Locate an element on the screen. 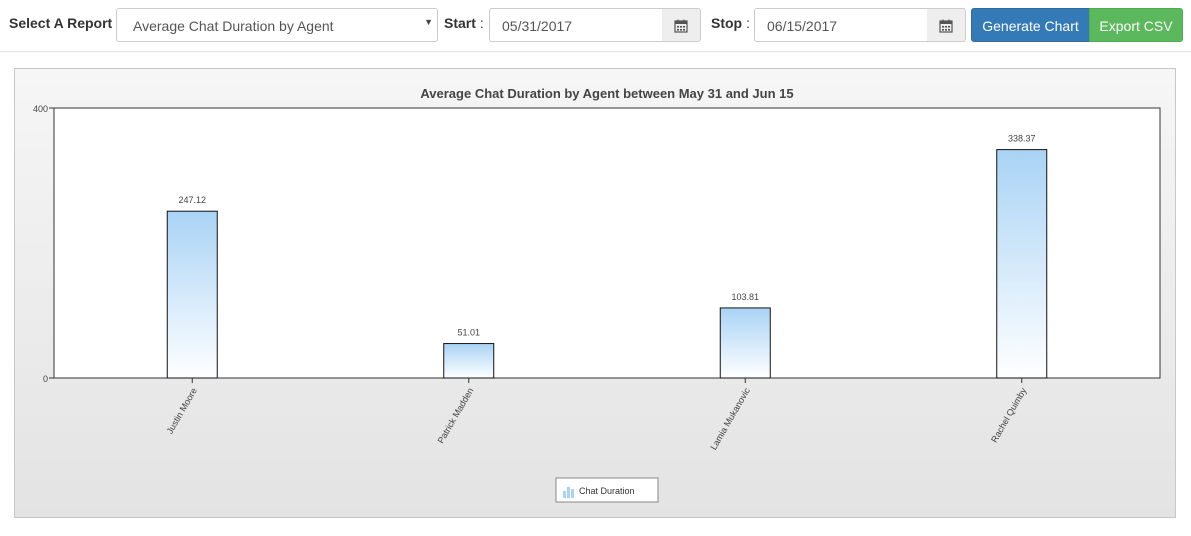 Image resolution: width=1191 pixels, height=536 pixels. bar-data-label: 247.12 is located at coordinates (192, 200).